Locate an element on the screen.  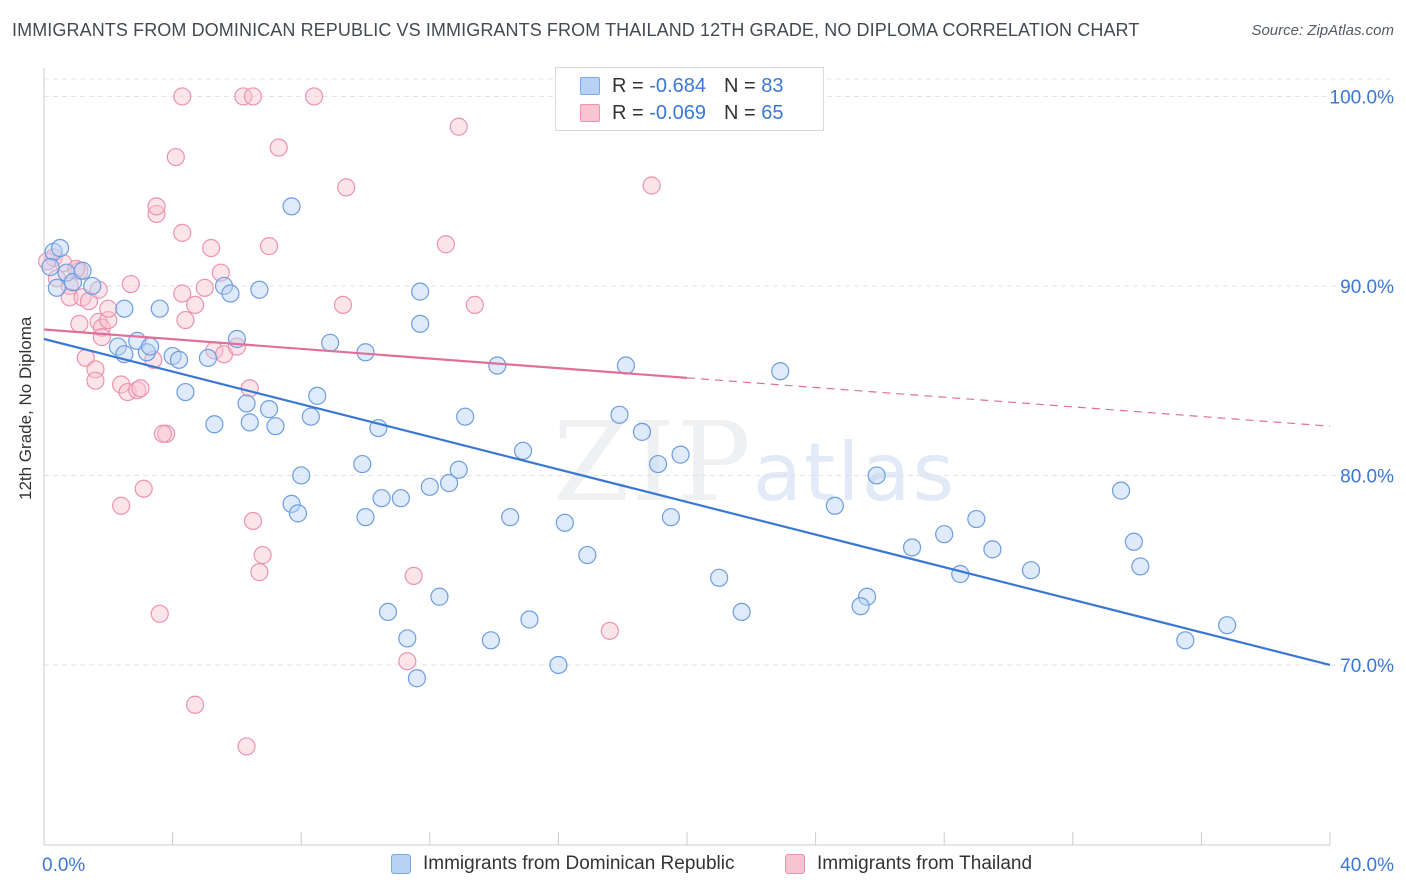
x-axis-tick-labels: 0.0% 40.0% is located at coordinates (718, 865).